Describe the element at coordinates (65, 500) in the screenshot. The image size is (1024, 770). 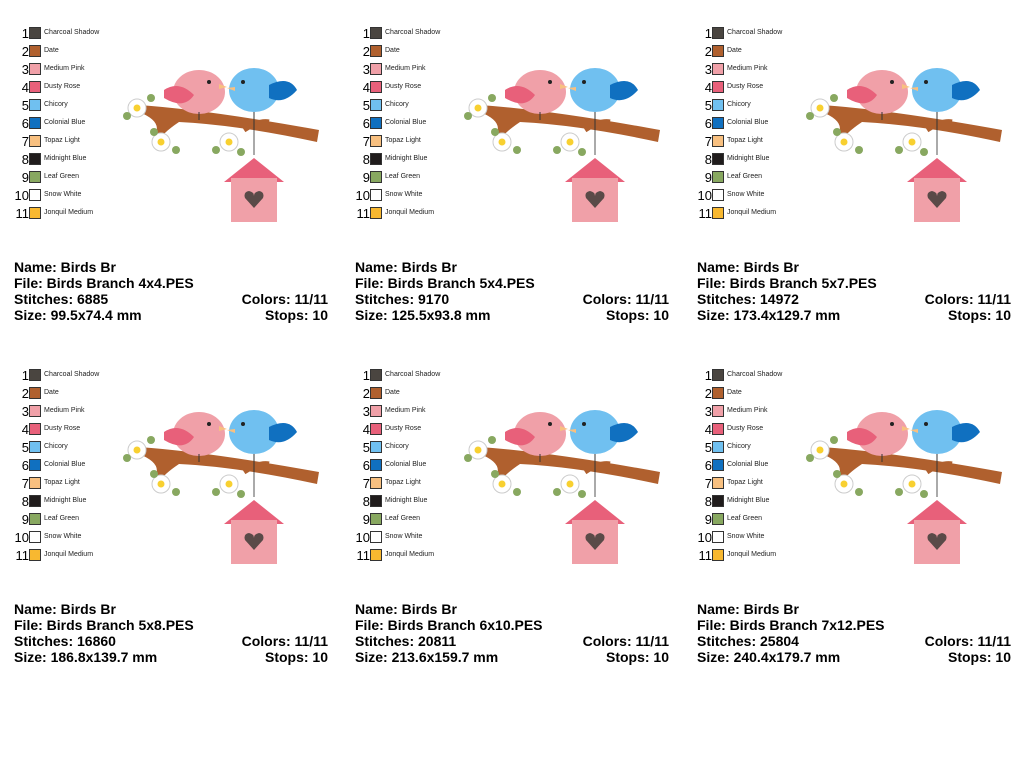
I see `color-name: Midnight Blue` at that location.